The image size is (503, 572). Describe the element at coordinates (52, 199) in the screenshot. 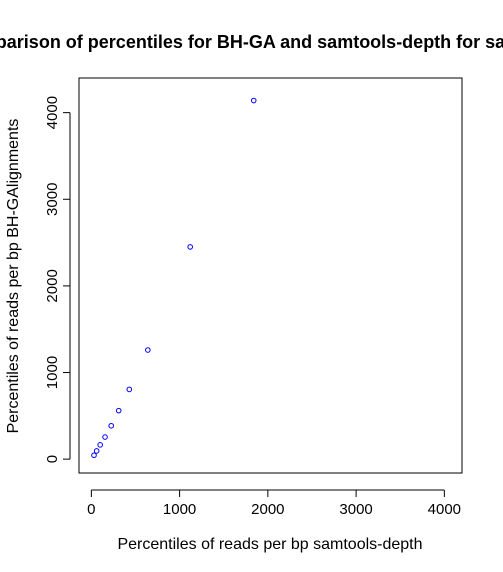

I see `y-tick-label: 3000` at that location.